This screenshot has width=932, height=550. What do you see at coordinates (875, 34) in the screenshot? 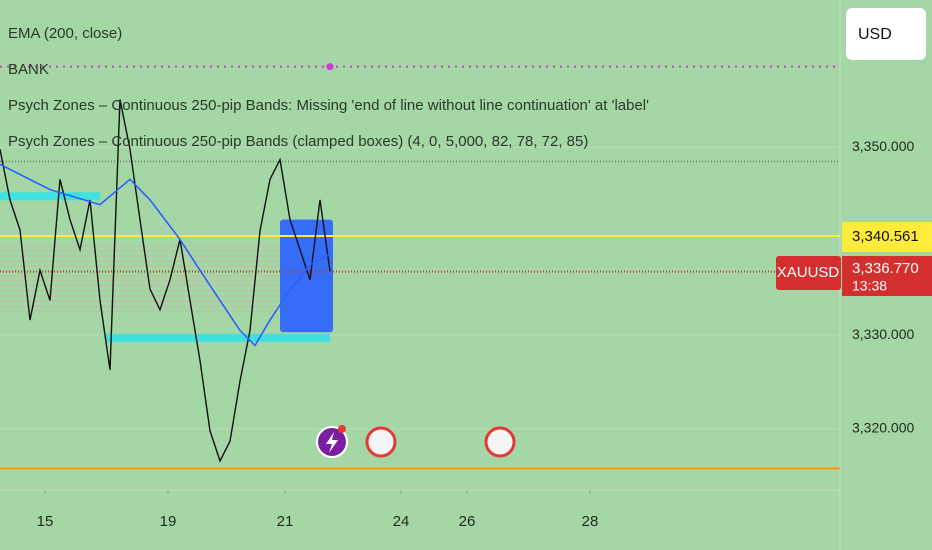
I see `currency-label: USD` at bounding box center [875, 34].